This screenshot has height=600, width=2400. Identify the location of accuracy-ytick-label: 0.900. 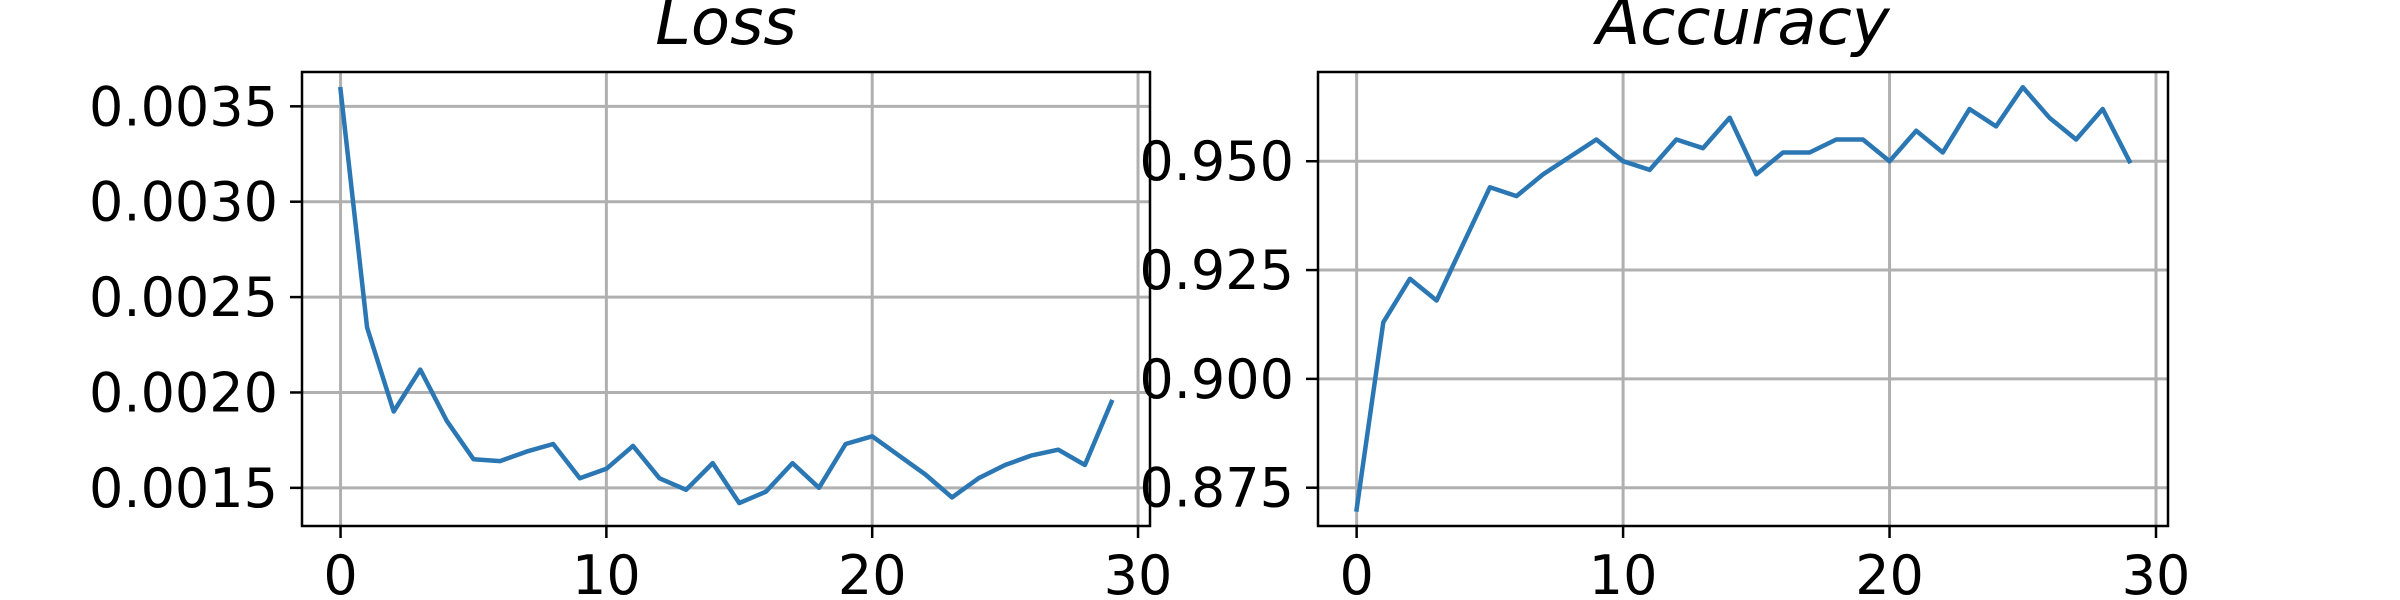
(1216, 379).